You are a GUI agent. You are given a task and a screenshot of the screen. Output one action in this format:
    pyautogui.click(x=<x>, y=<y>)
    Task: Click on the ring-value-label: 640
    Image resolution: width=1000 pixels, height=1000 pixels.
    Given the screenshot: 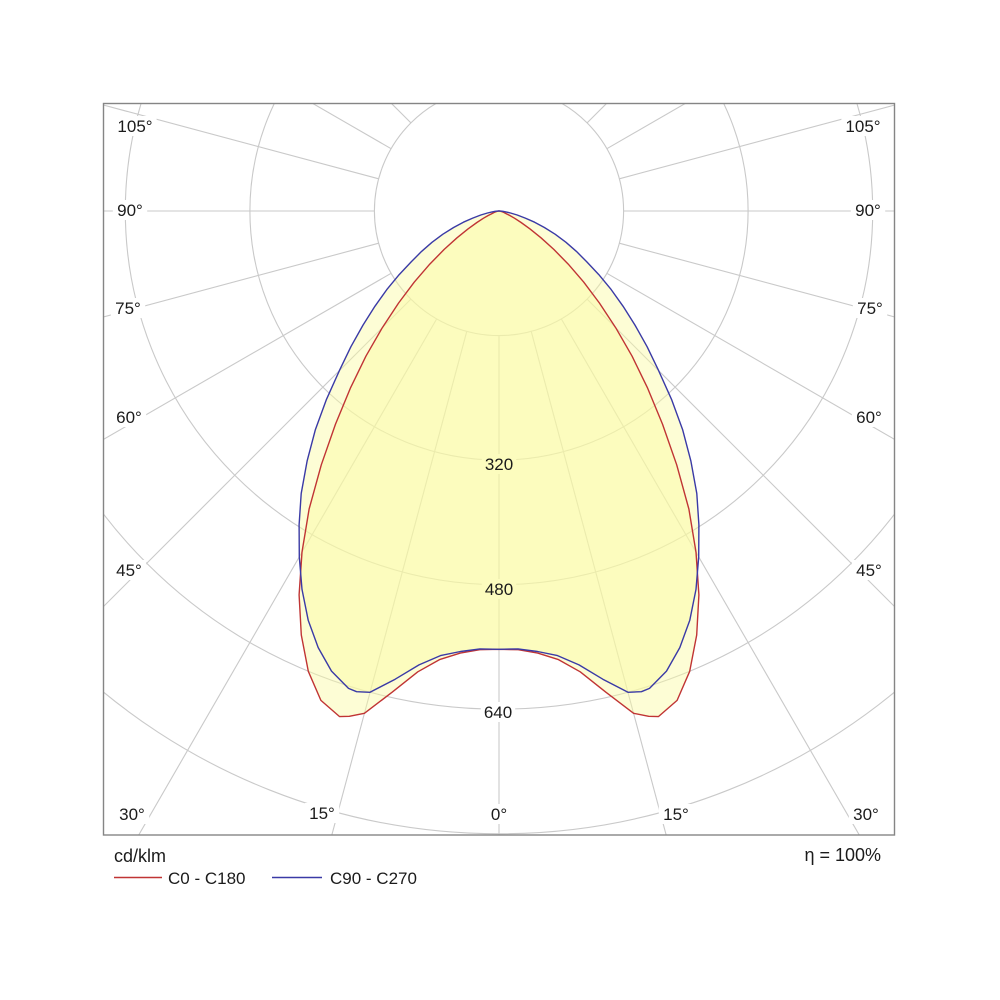 What is the action you would take?
    pyautogui.click(x=498, y=712)
    